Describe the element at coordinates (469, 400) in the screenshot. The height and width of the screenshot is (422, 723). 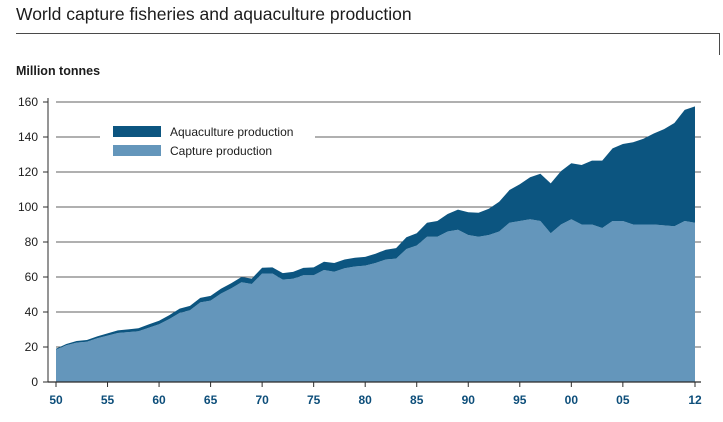
I see `x-tick-label-90: 90` at that location.